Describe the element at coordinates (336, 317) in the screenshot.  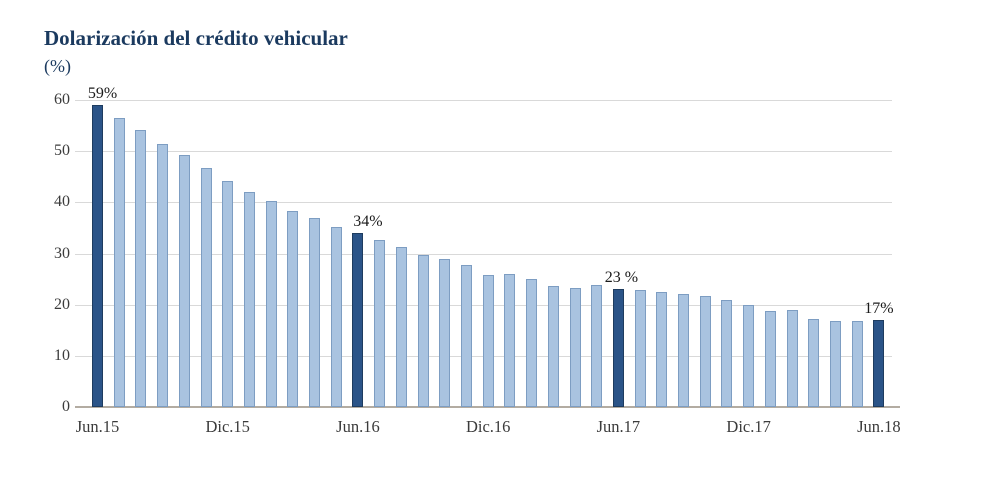
I see `bar-May.16` at that location.